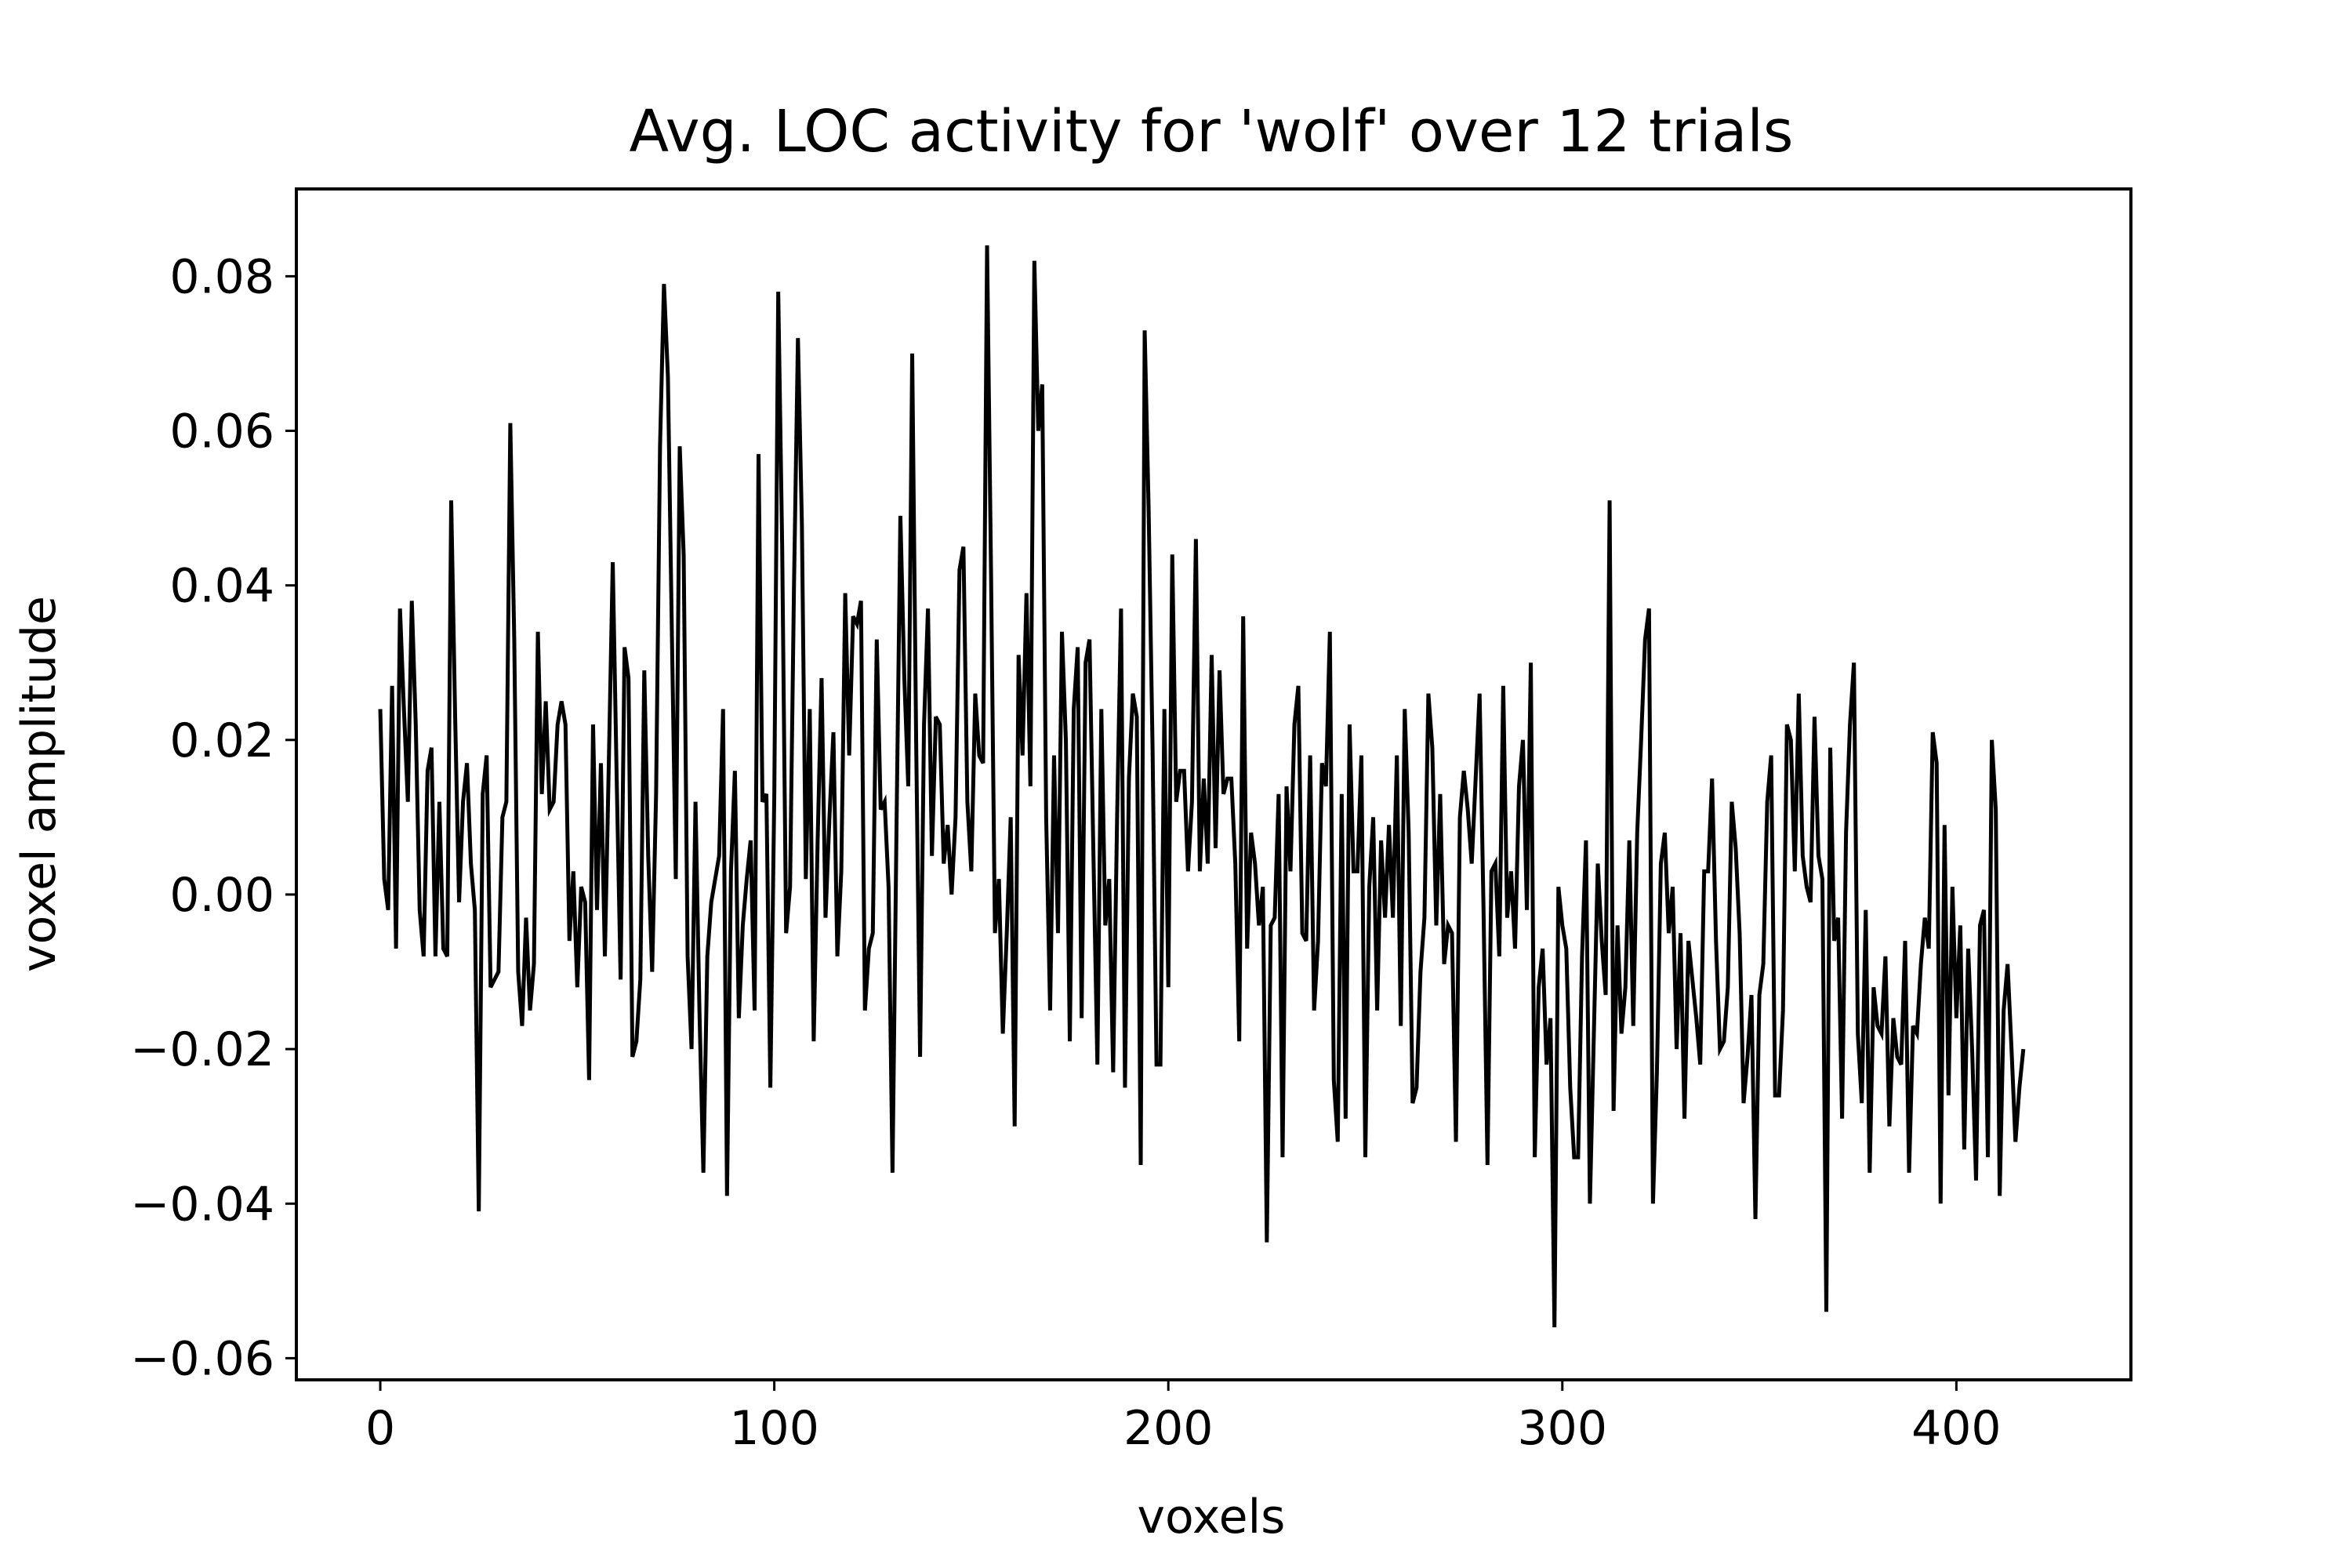  Describe the element at coordinates (380, 1428) in the screenshot. I see `x-tick-label: 0` at that location.